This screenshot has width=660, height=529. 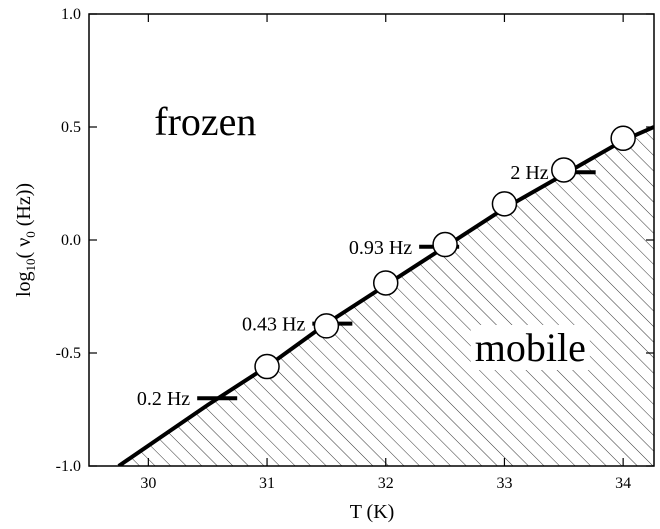 I want to click on y-tick-label: 0.0, so click(x=71, y=240).